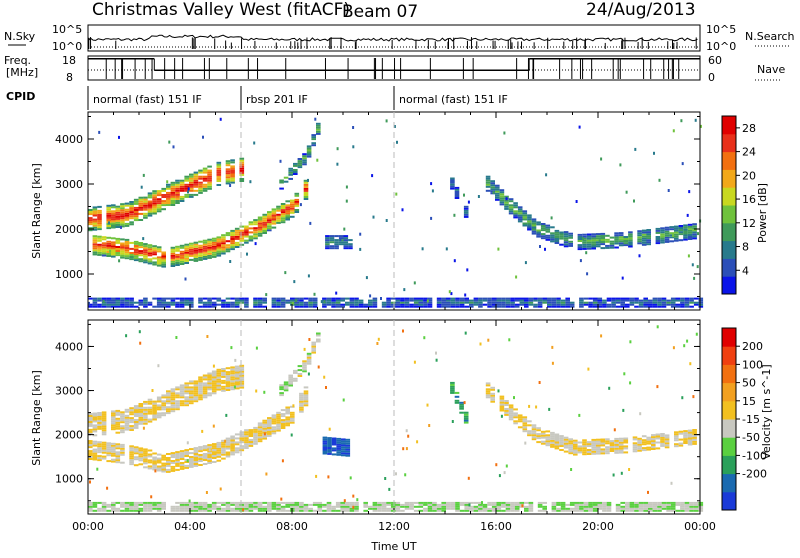  I want to click on y-tick-label: 2000, so click(69, 229).